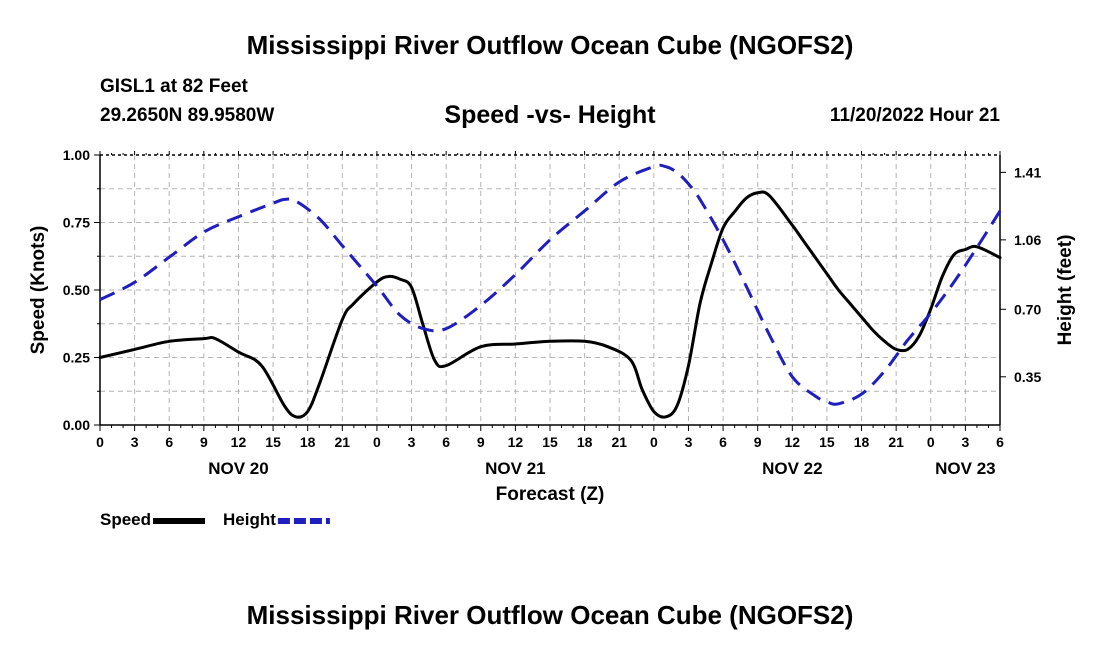 Image resolution: width=1100 pixels, height=650 pixels. What do you see at coordinates (249, 519) in the screenshot?
I see `legend-label-height: Height` at bounding box center [249, 519].